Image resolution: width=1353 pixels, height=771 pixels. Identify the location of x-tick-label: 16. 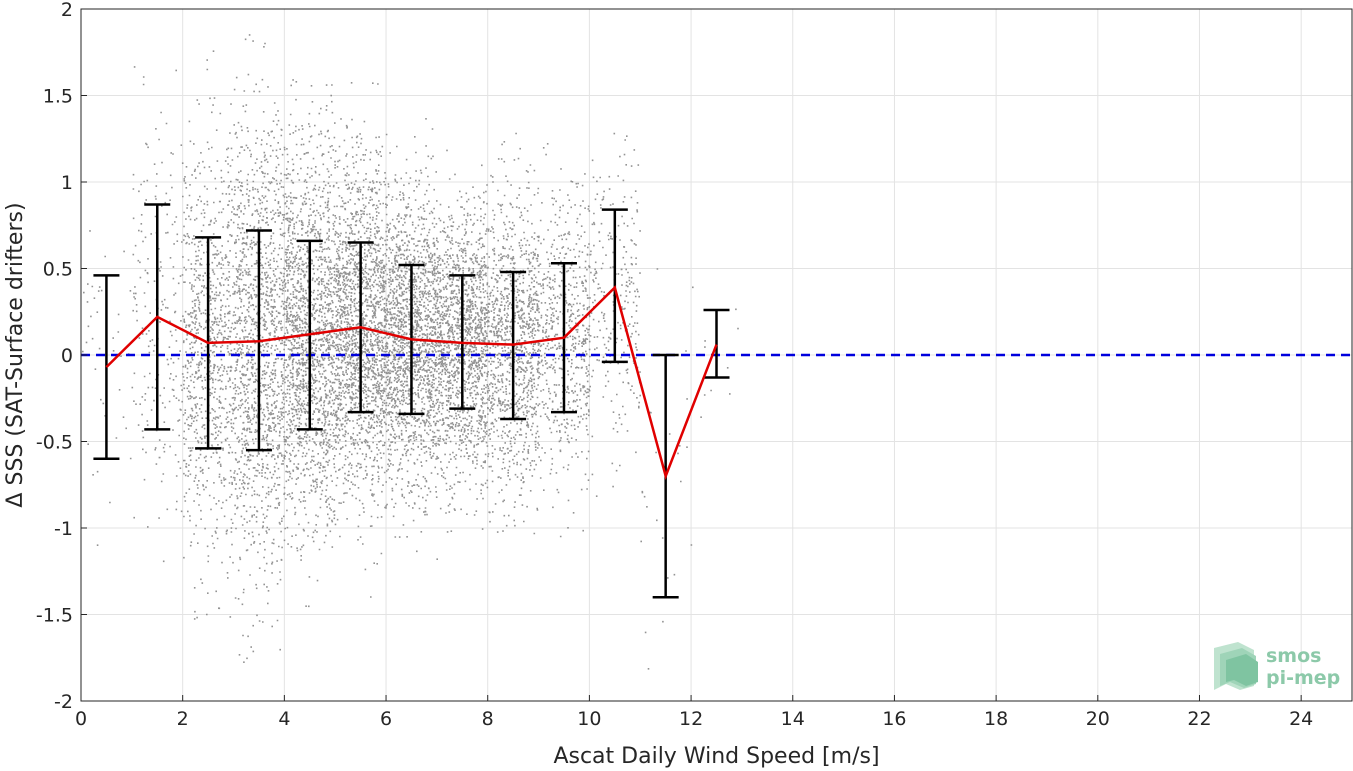
(894, 719).